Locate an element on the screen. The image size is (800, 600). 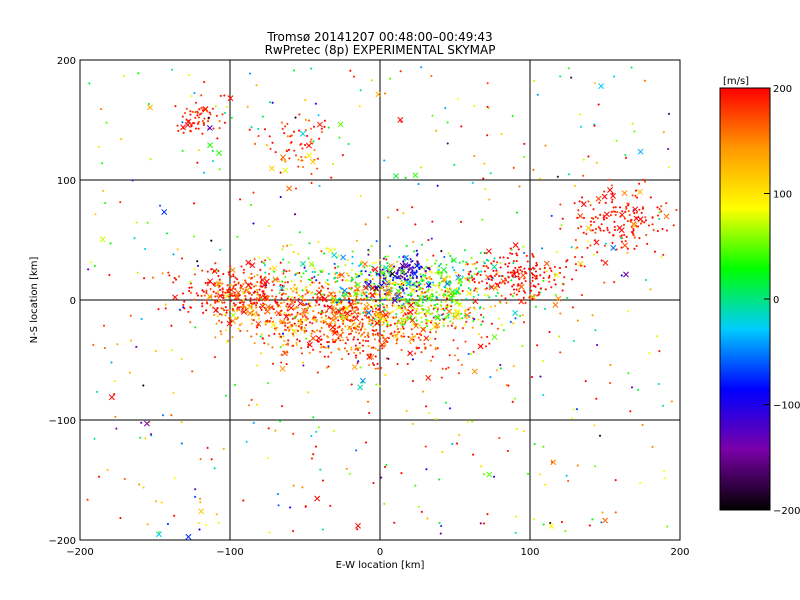
y-tick-label: 200 is located at coordinates (66, 61).